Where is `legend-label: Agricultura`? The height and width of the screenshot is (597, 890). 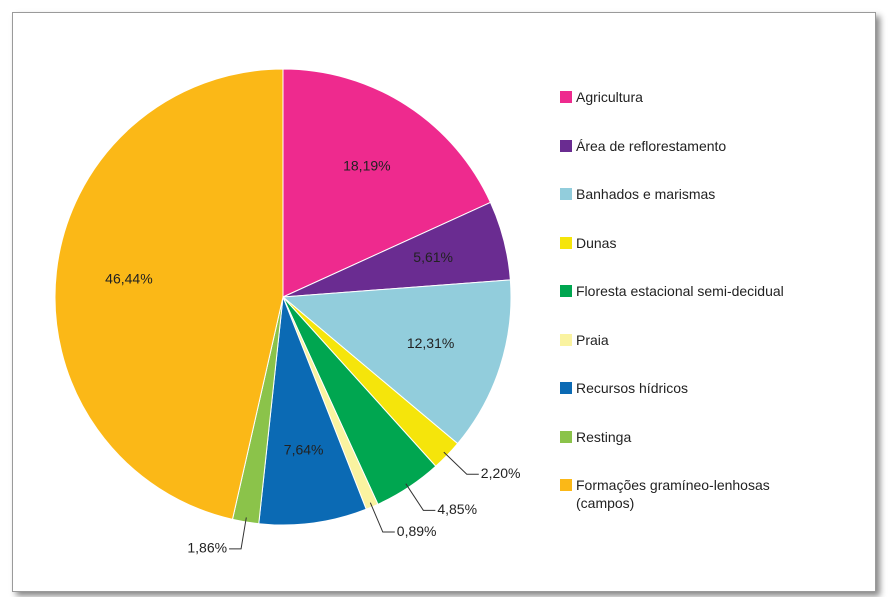
legend-label: Agricultura is located at coordinates (609, 97).